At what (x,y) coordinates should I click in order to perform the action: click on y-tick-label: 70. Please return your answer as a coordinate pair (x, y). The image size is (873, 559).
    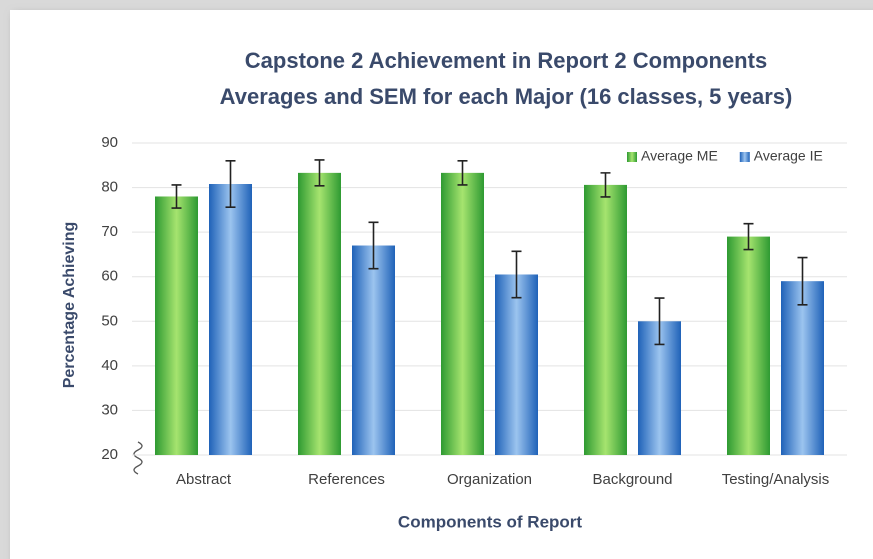
    Looking at the image, I should click on (109, 231).